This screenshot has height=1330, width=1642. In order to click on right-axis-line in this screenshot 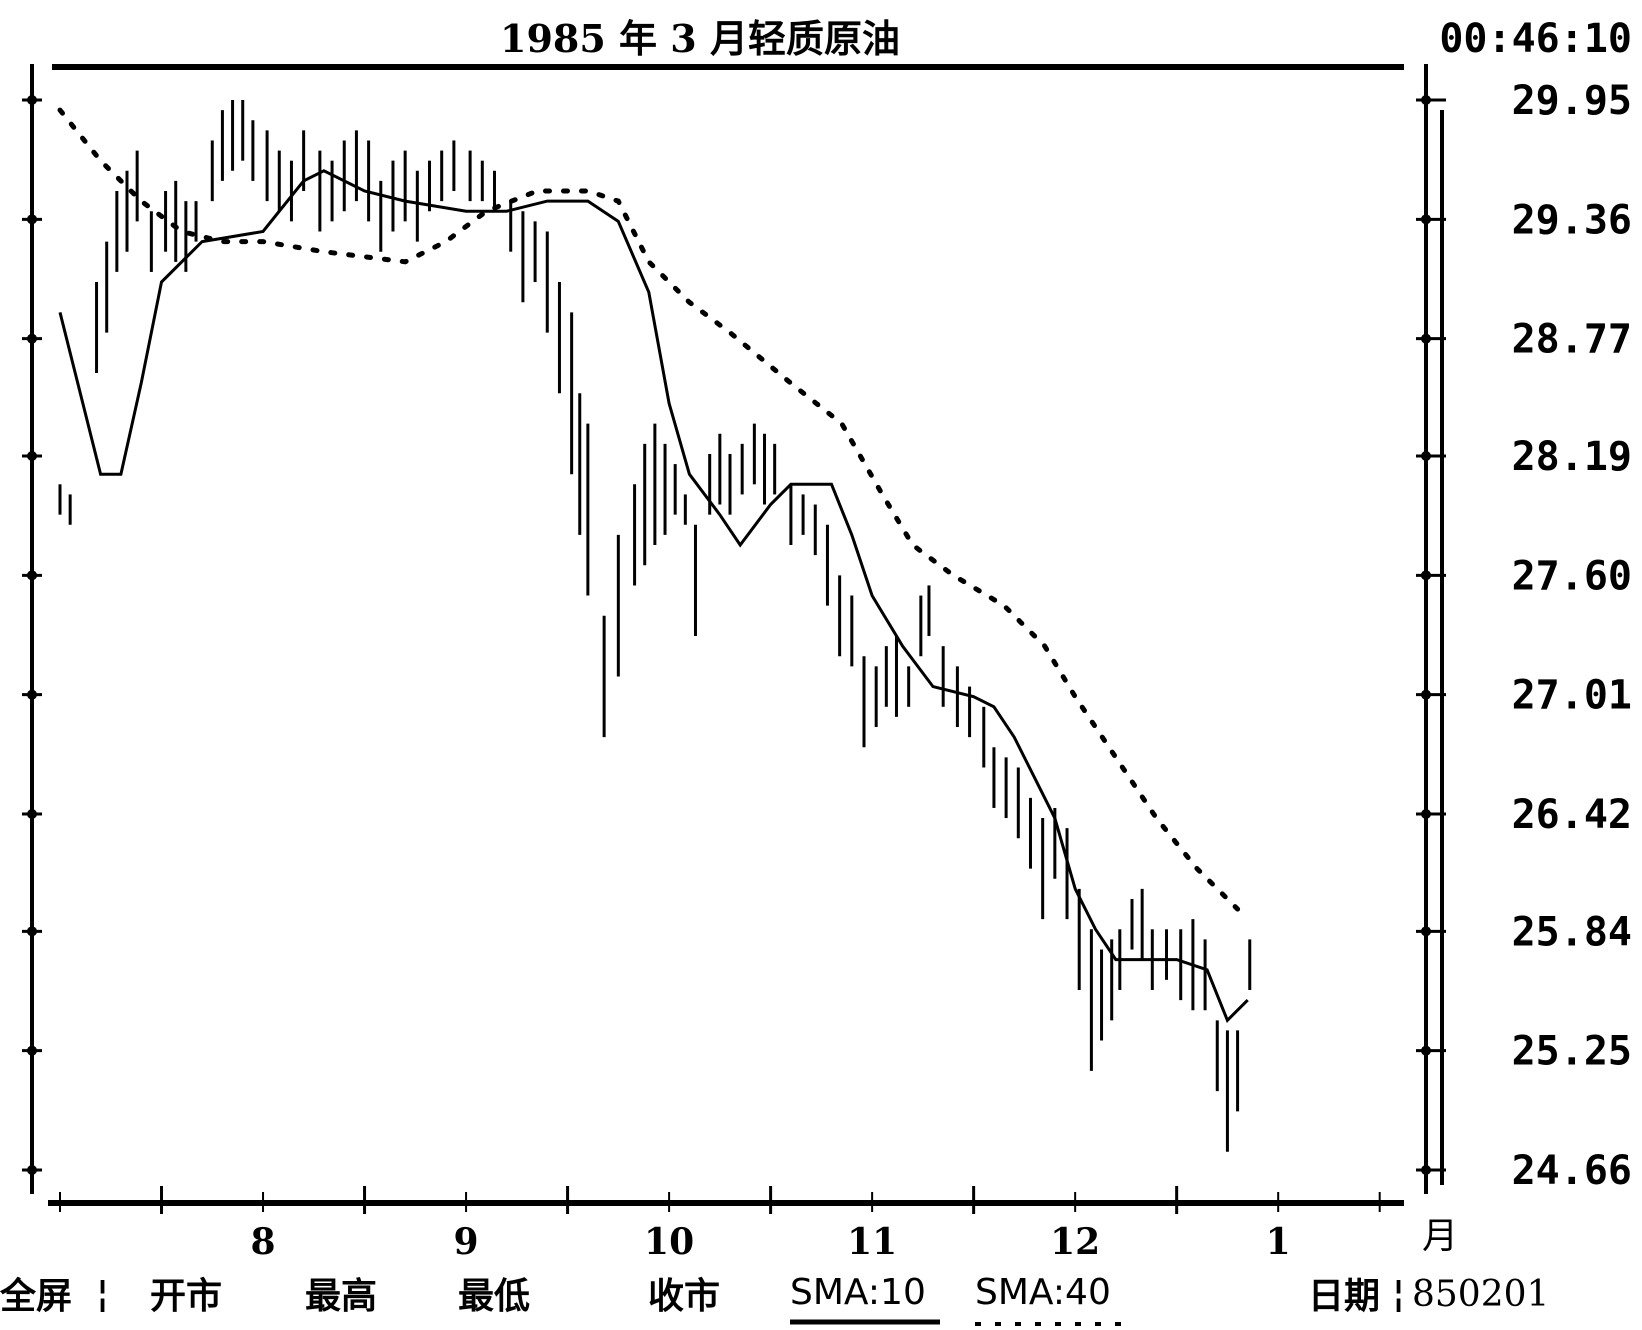, I will do `click(1426, 629)`.